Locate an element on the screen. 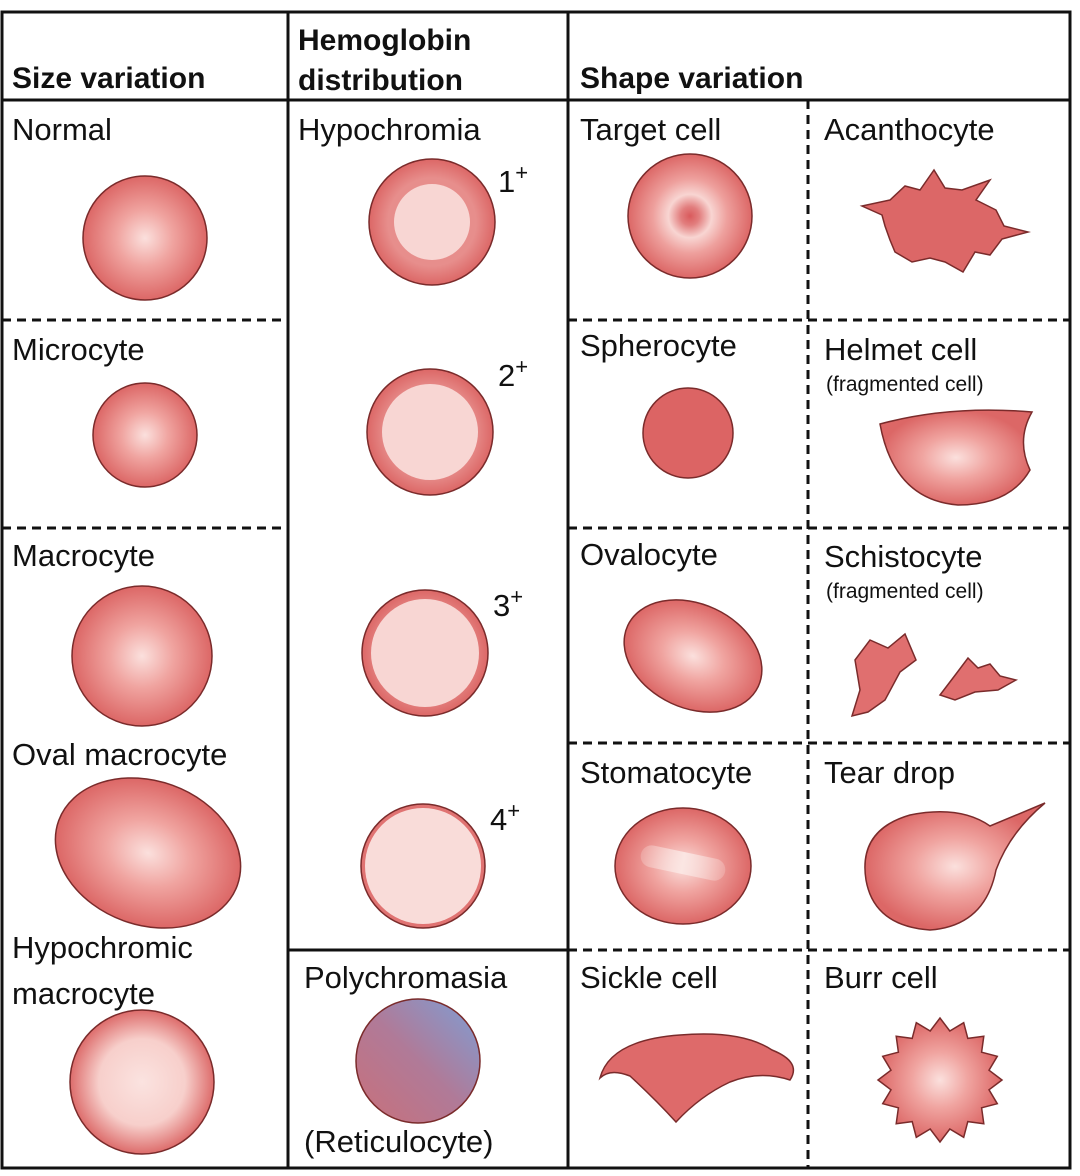  cell-label: Stomatocyte is located at coordinates (666, 772).